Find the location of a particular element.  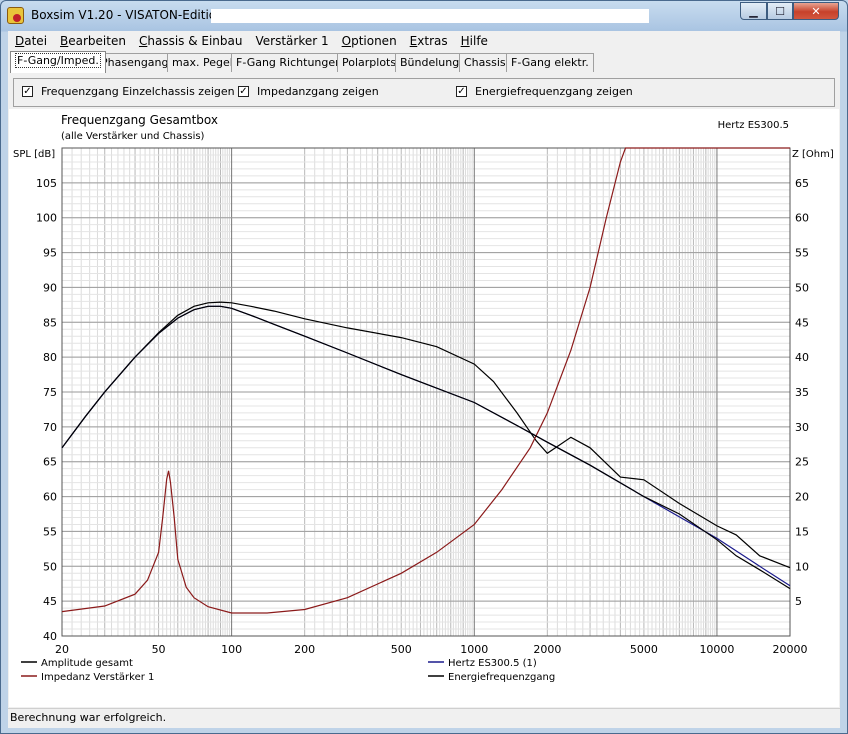

tab-fgang-elektr: F-Gang elektr. is located at coordinates (550, 62).